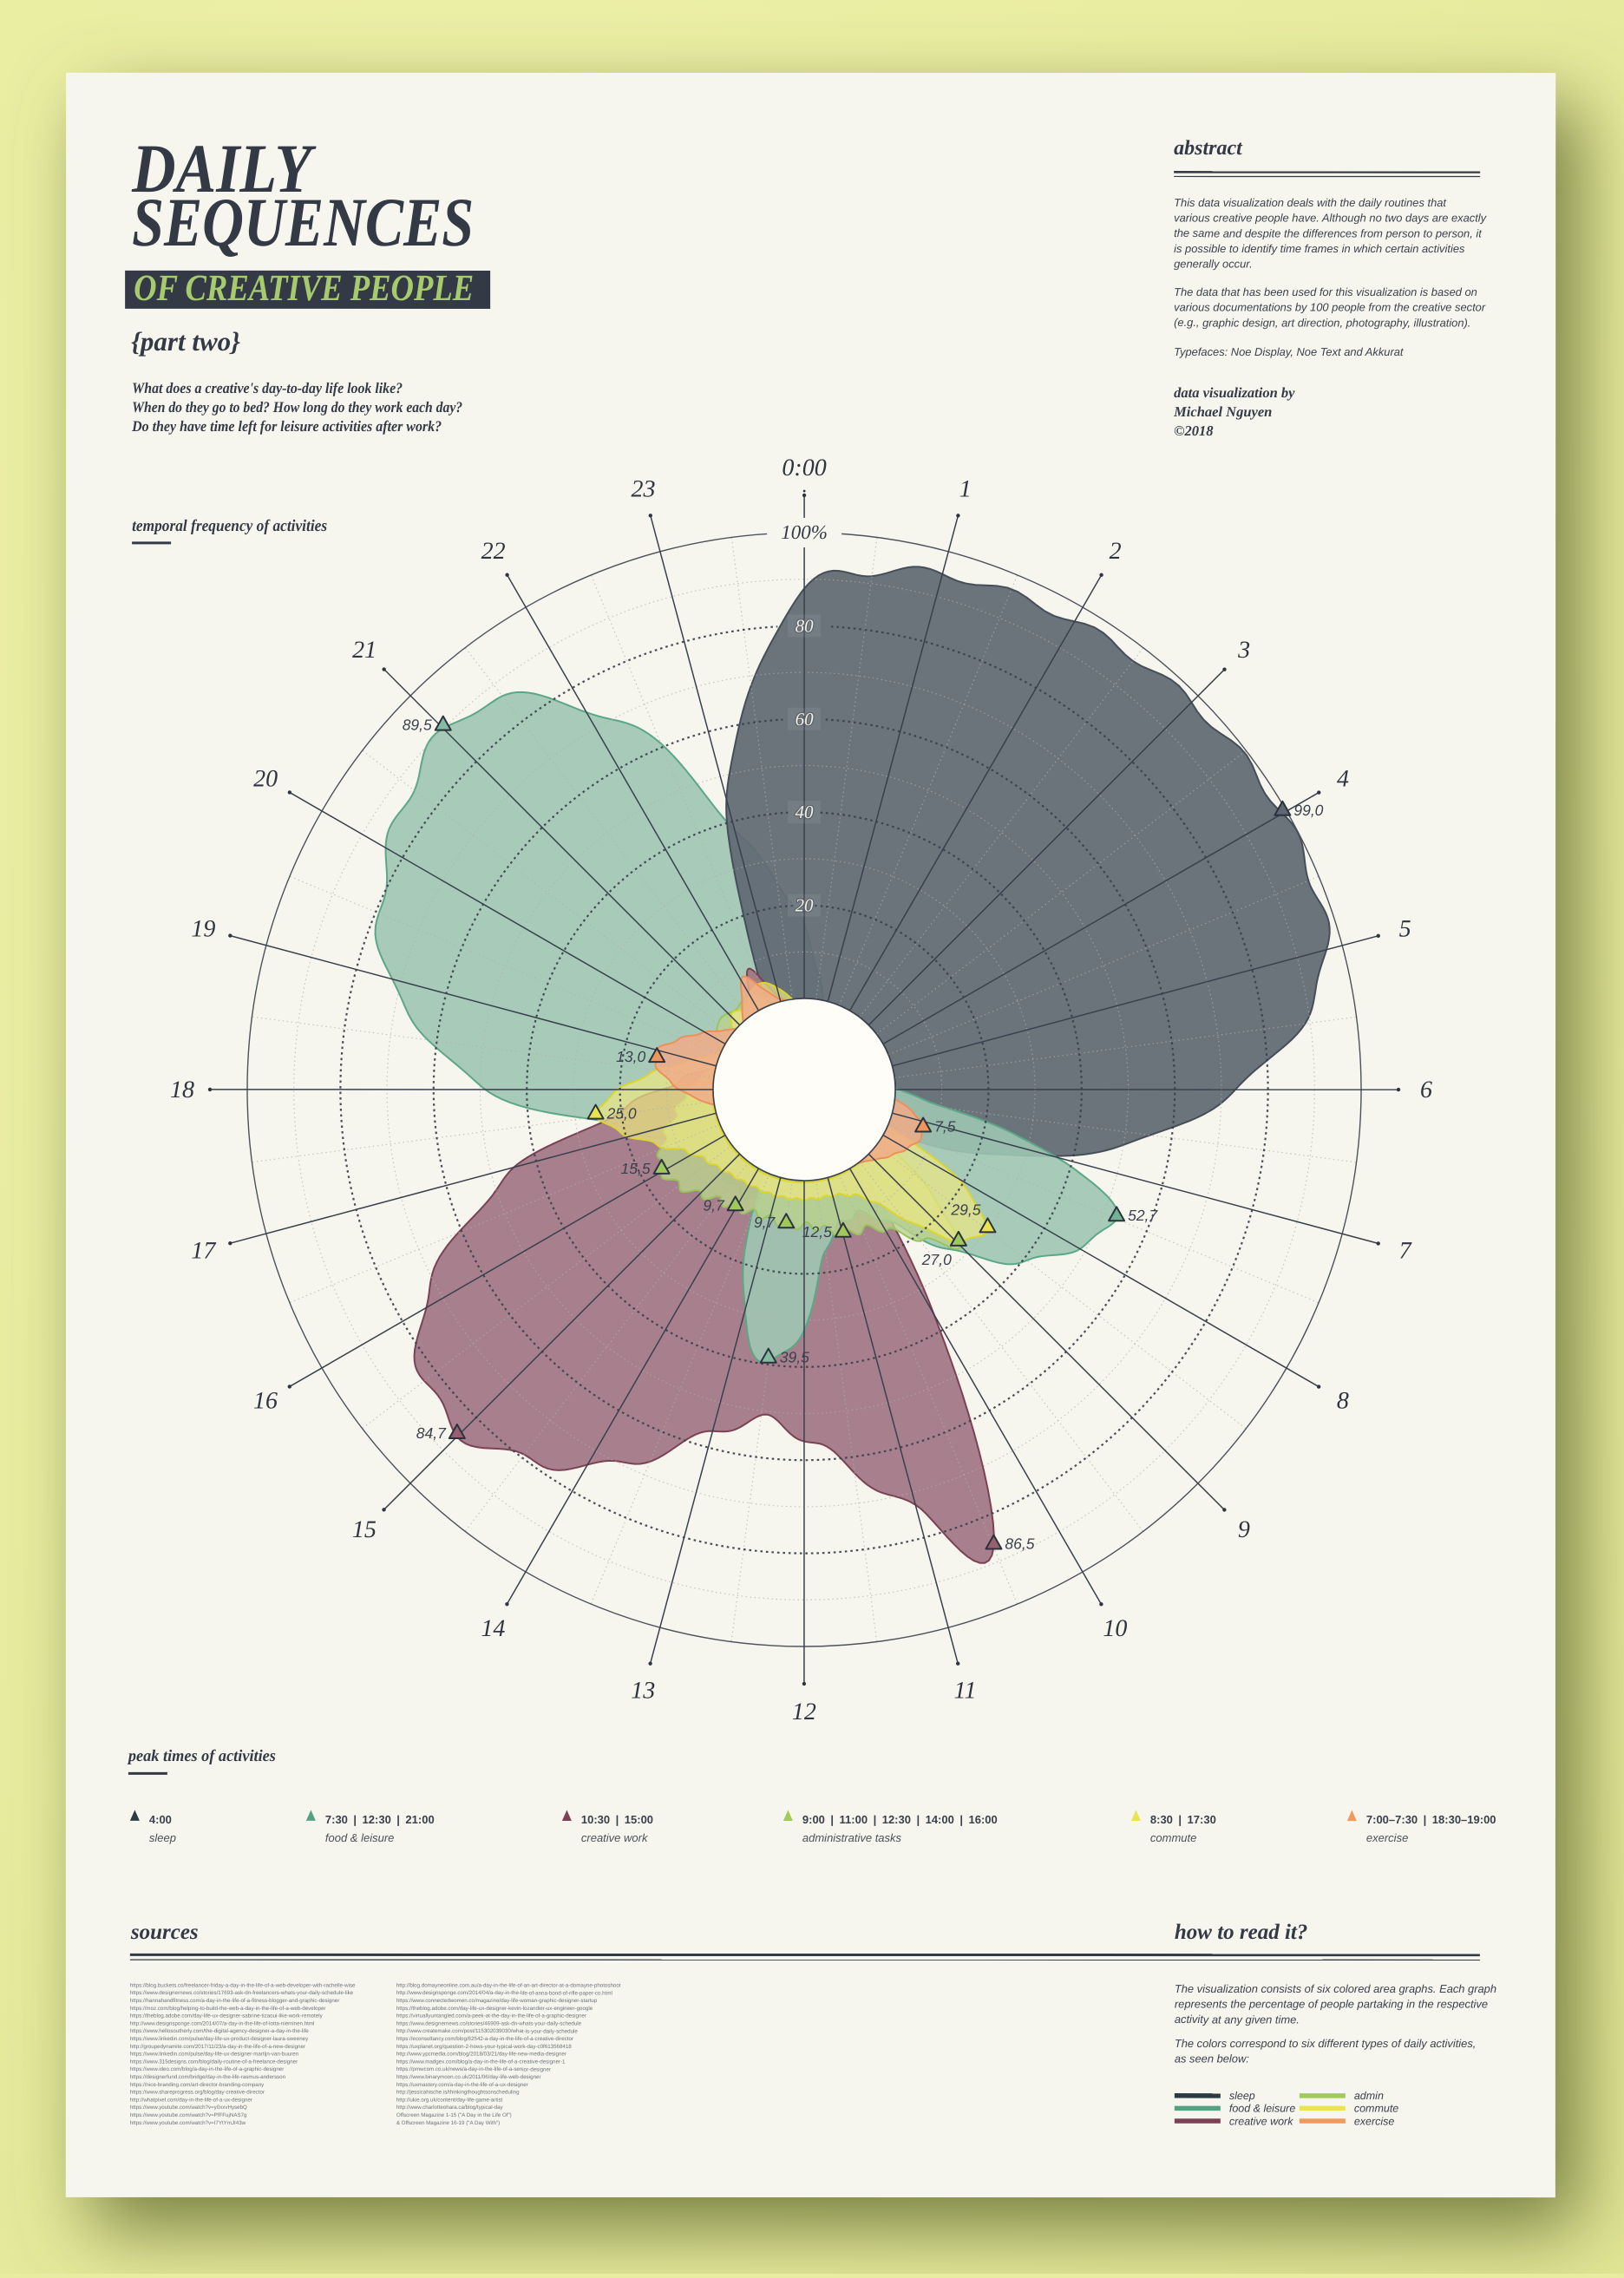 The image size is (1624, 2278). I want to click on svg-text: abstract, so click(1208, 148).